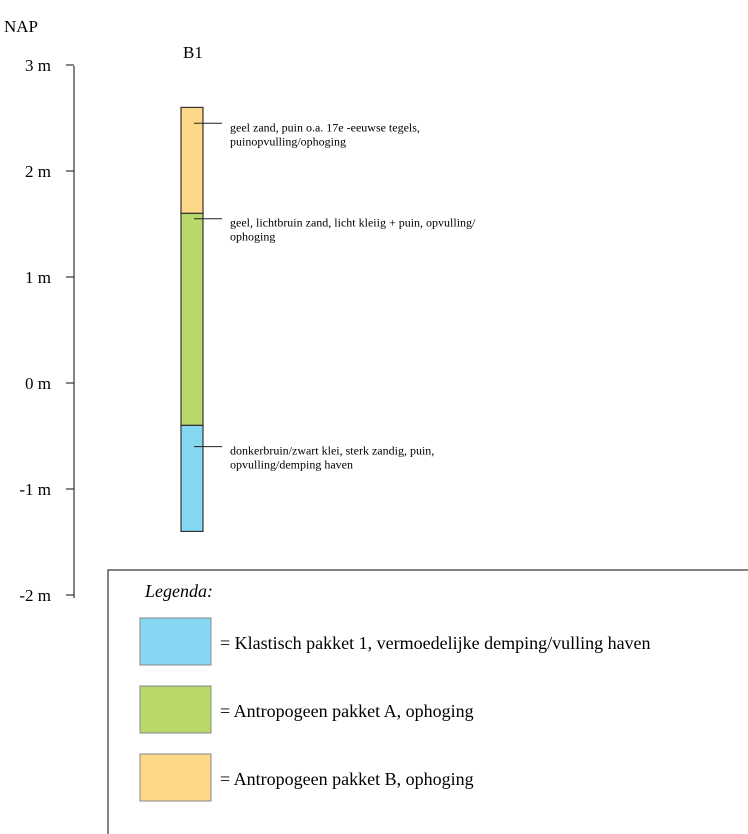  Describe the element at coordinates (347, 779) in the screenshot. I see `legend-text-pakket-b: = Antropogeen pakket B, ophoging` at that location.